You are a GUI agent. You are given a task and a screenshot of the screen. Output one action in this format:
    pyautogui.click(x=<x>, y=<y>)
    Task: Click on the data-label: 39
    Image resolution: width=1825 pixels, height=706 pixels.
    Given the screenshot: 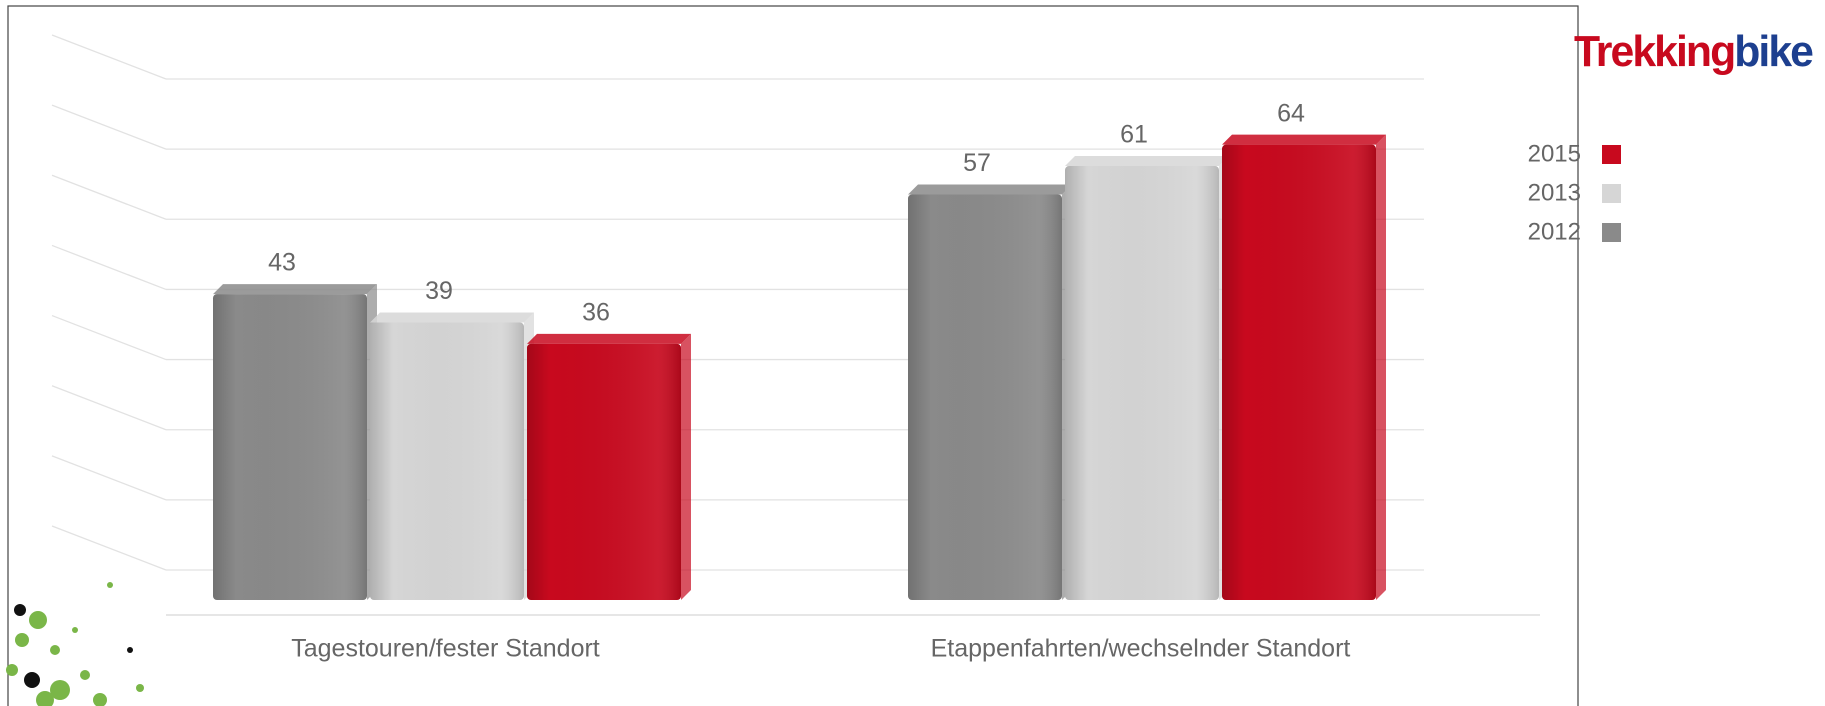 What is the action you would take?
    pyautogui.click(x=439, y=291)
    